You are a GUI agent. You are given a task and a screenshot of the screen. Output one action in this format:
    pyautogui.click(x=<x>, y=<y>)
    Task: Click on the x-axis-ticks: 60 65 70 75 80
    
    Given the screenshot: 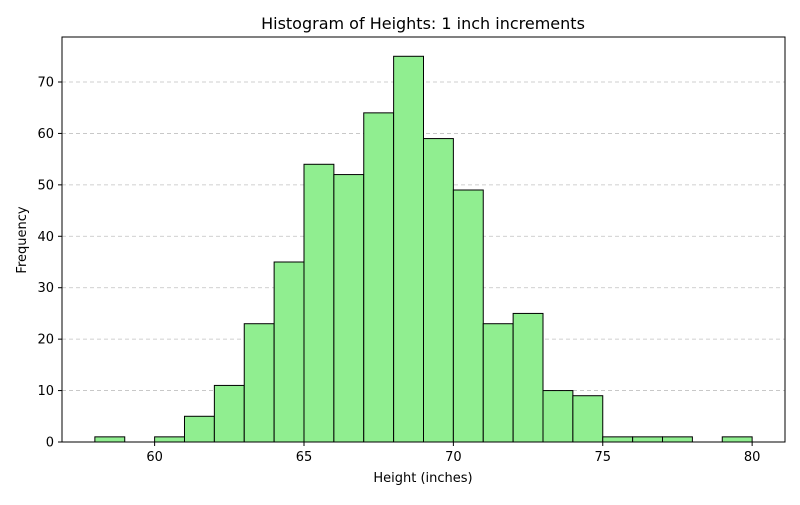 What is the action you would take?
    pyautogui.click(x=453, y=453)
    